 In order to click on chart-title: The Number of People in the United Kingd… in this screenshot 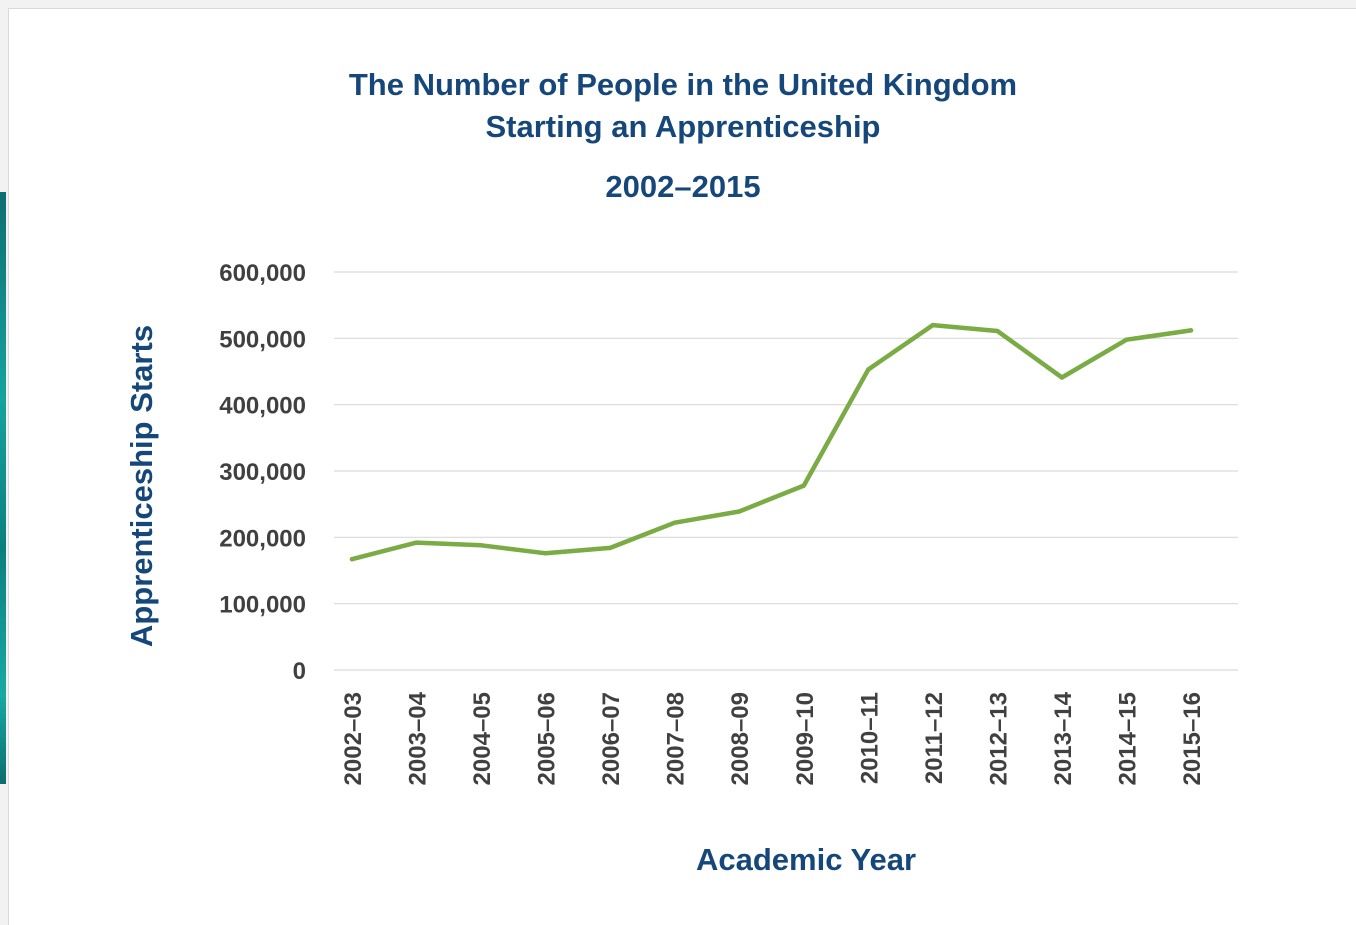, I will do `click(683, 84)`.